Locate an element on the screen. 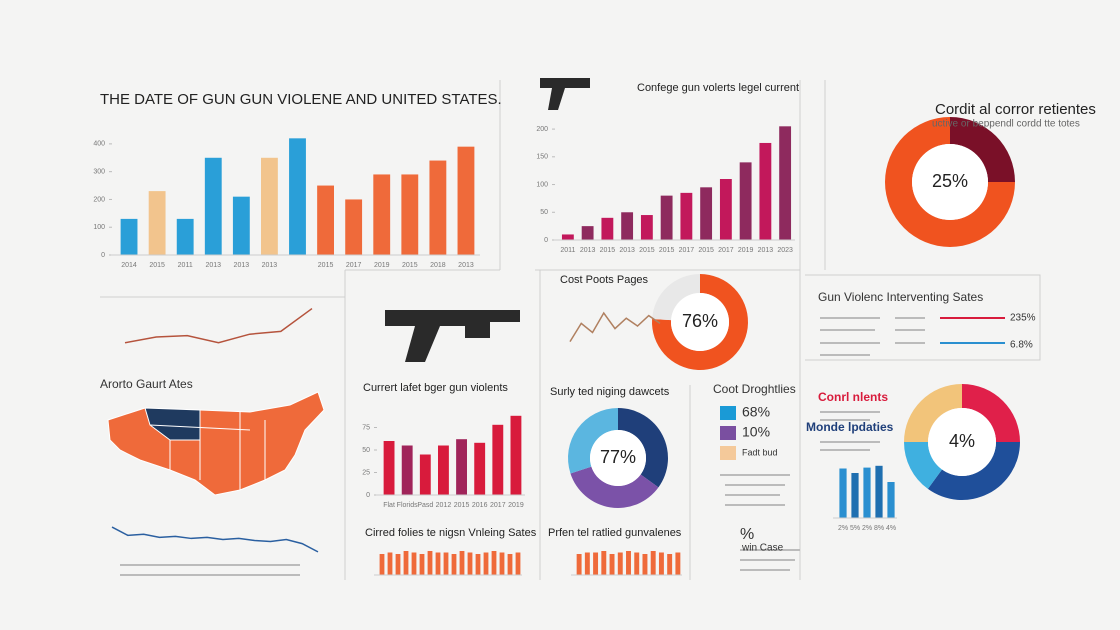 The image size is (1120, 630). chart-title: Confege gun volerts legel current is located at coordinates (718, 88).